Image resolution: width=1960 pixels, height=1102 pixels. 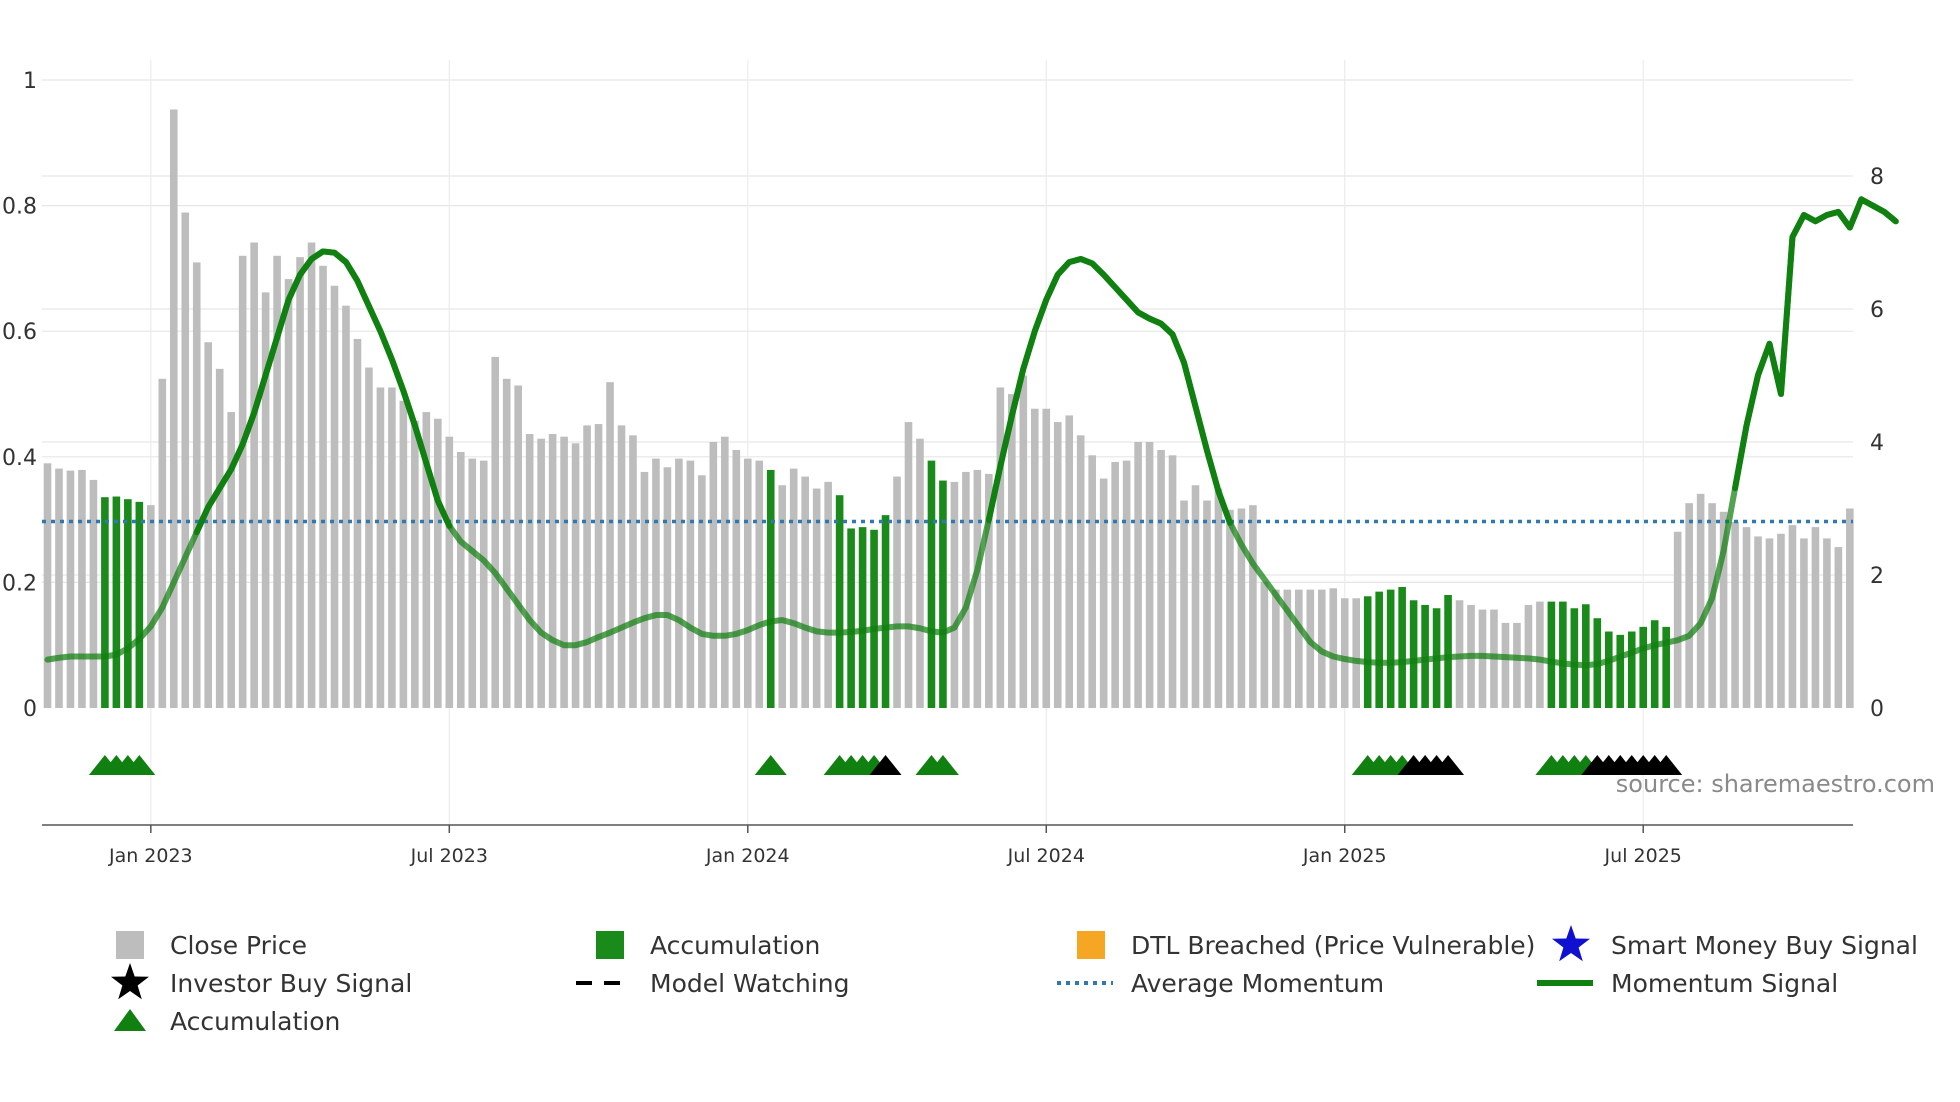 What do you see at coordinates (747, 856) in the screenshot?
I see `x-tick-label: Jan 2024` at bounding box center [747, 856].